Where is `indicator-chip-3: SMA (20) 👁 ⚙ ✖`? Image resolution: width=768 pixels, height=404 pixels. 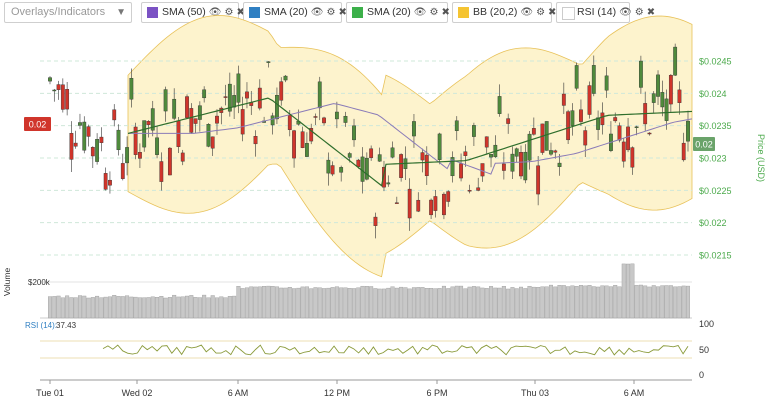
indicator-chip-3: SMA (20) 👁 ⚙ ✖ is located at coordinates (398, 12).